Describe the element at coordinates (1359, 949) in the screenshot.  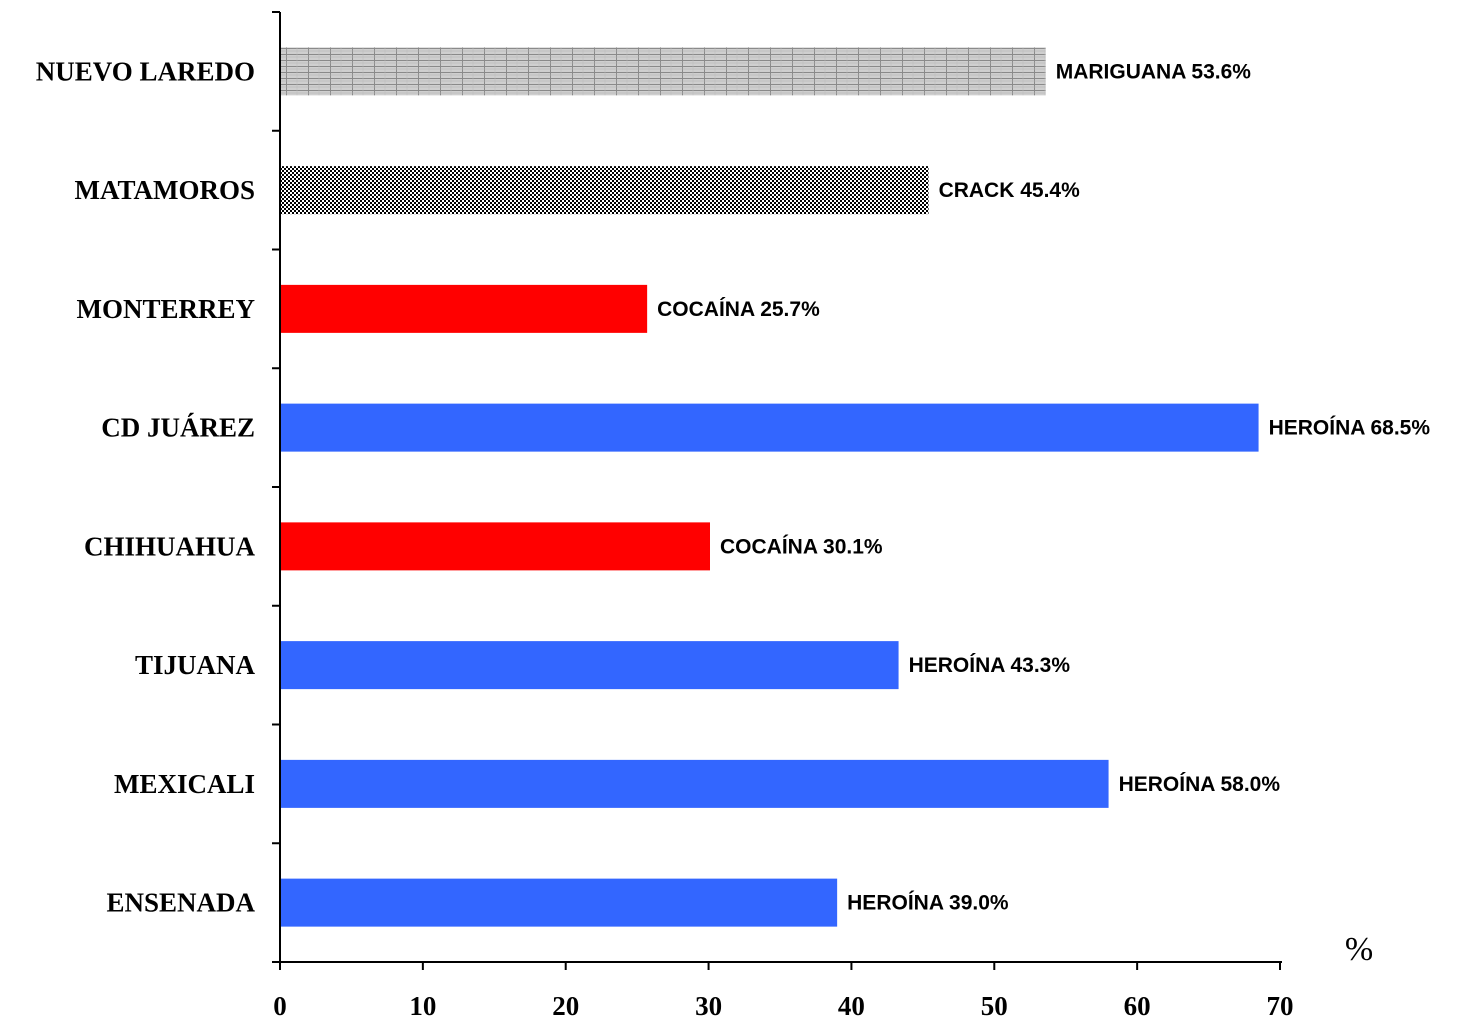
I see `x-axis-unit-label: %` at that location.